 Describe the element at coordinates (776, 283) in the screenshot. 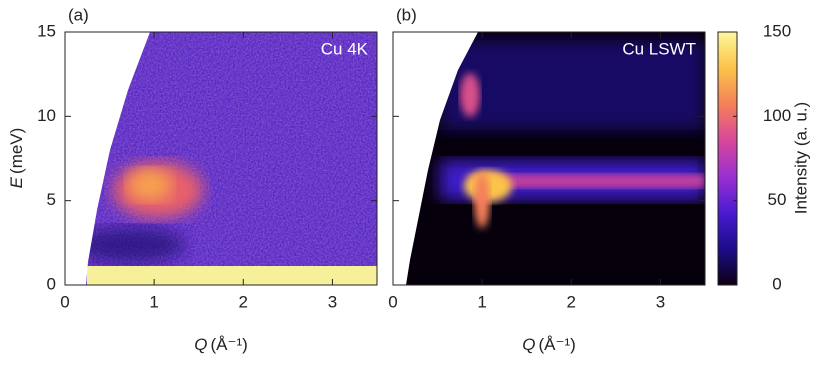

I see `colorbar-tick-label: 0` at that location.